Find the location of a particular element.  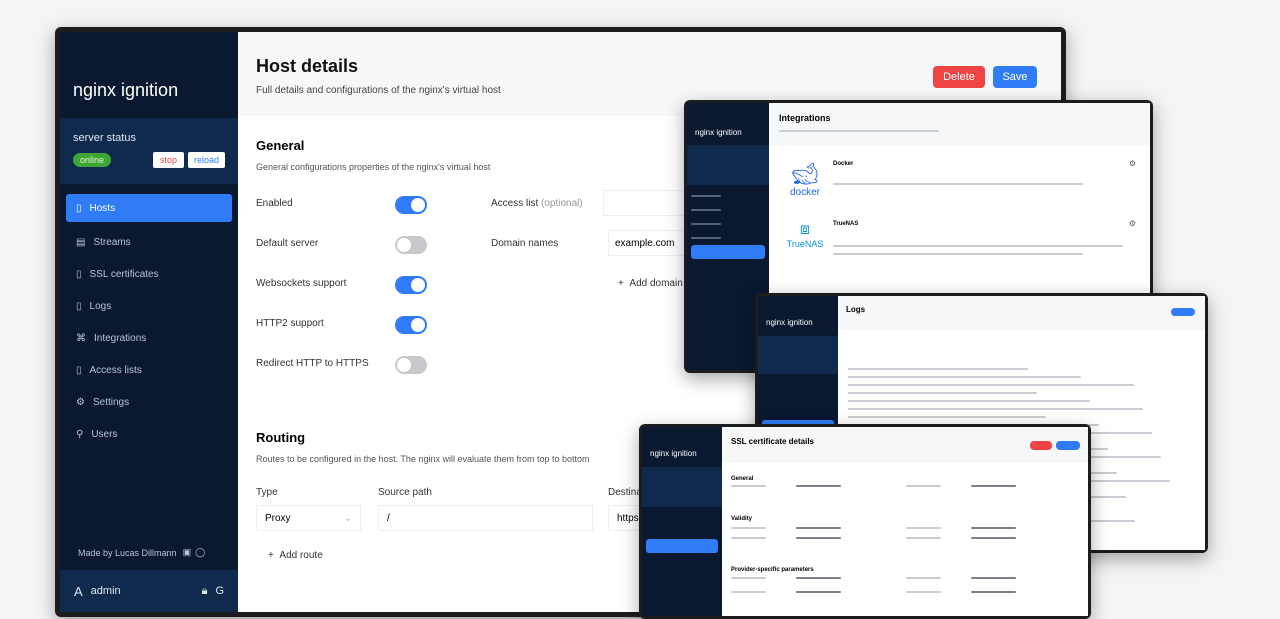

nav-label: Streams is located at coordinates (112, 242).